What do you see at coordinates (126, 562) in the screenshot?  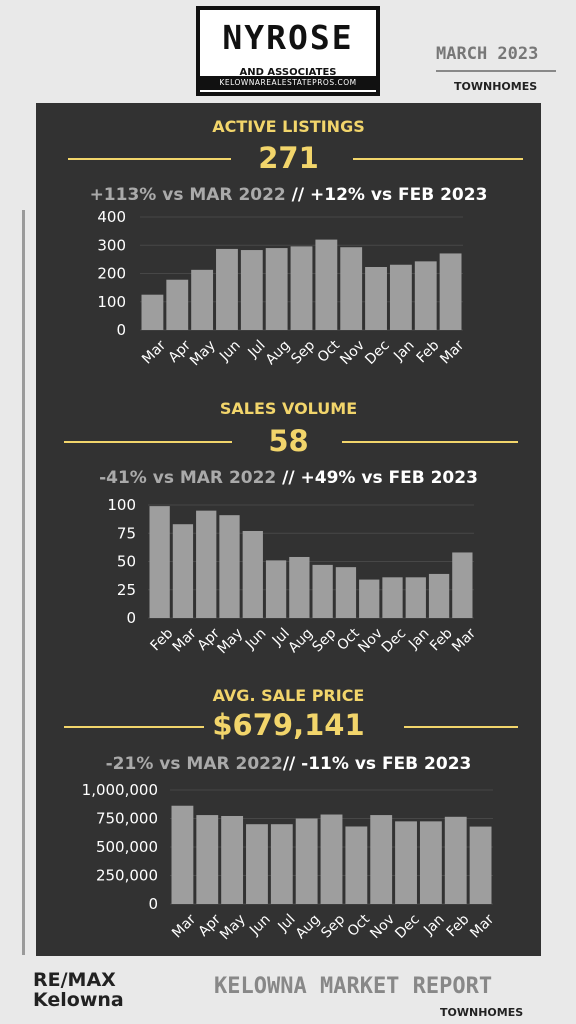 I see `y-tick-label: 50` at bounding box center [126, 562].